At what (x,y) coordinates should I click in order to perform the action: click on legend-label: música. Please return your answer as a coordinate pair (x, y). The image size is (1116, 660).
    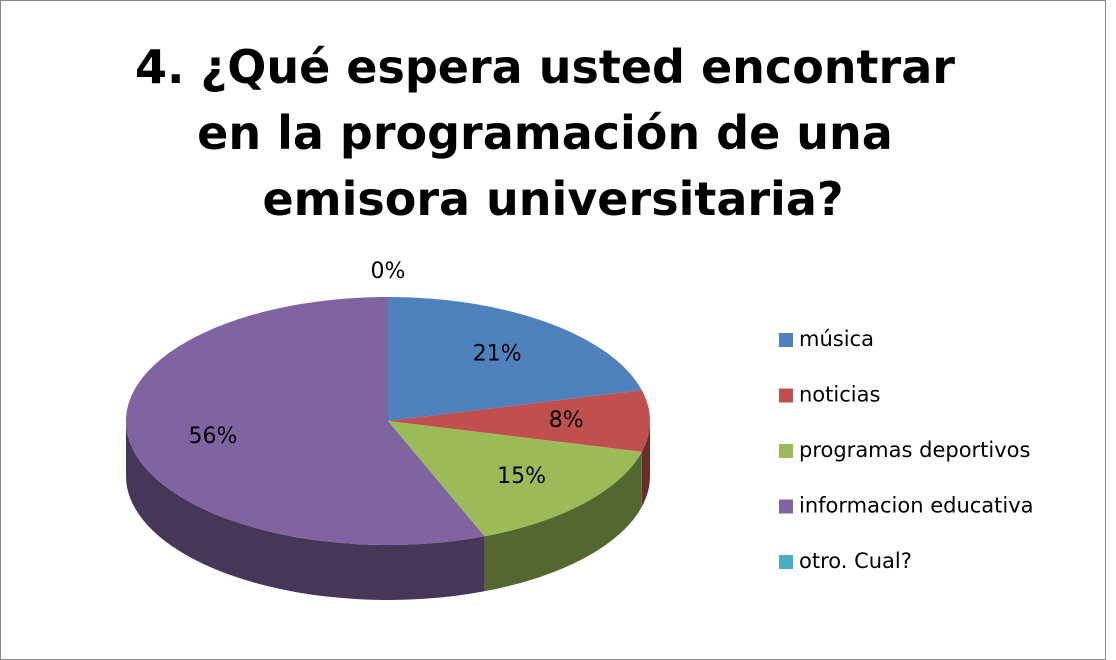
    Looking at the image, I should click on (836, 339).